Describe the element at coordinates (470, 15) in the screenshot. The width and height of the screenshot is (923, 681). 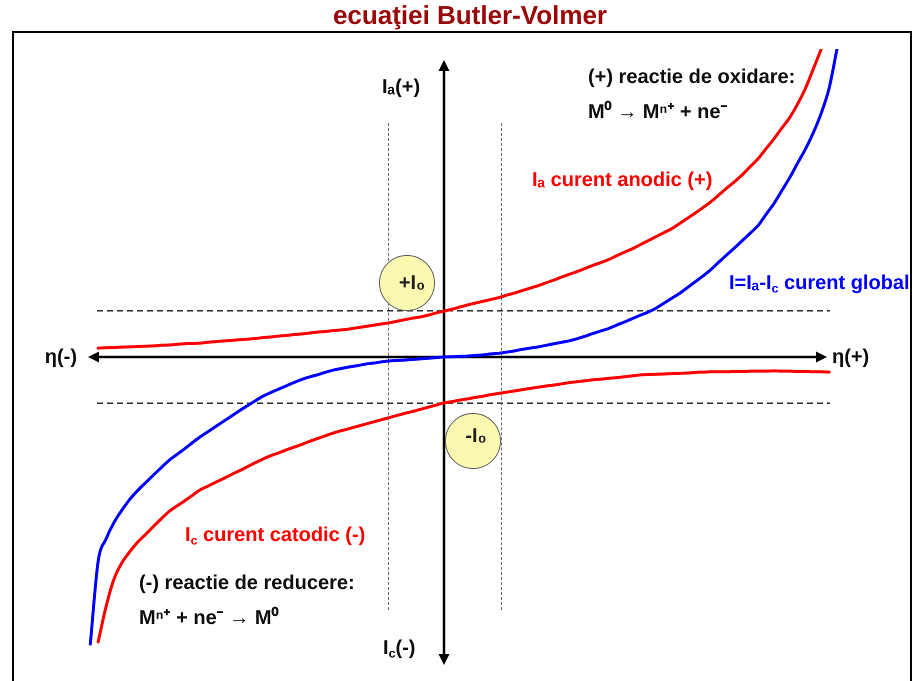
I see `chart-title: ecuaţiei Butler-Volmer` at that location.